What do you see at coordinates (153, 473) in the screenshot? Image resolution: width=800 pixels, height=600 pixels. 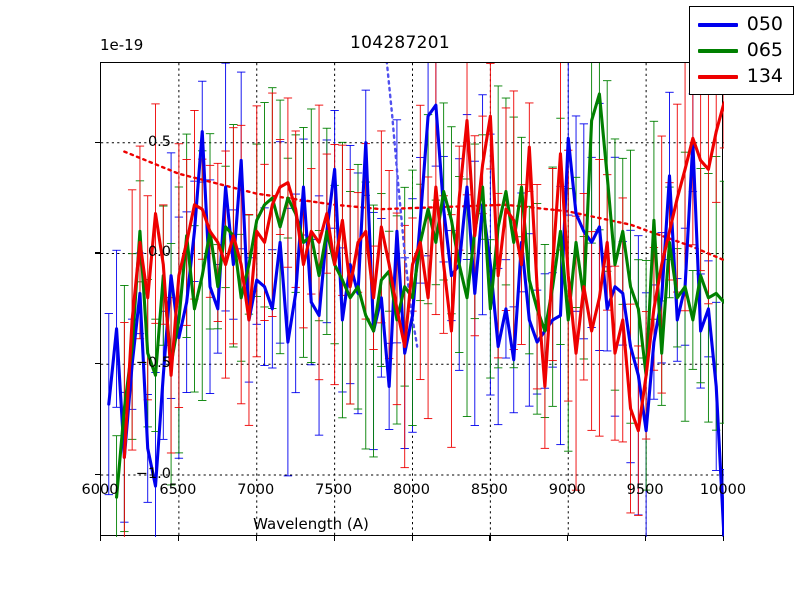 I see `y-tick-label: −1.0` at bounding box center [153, 473].